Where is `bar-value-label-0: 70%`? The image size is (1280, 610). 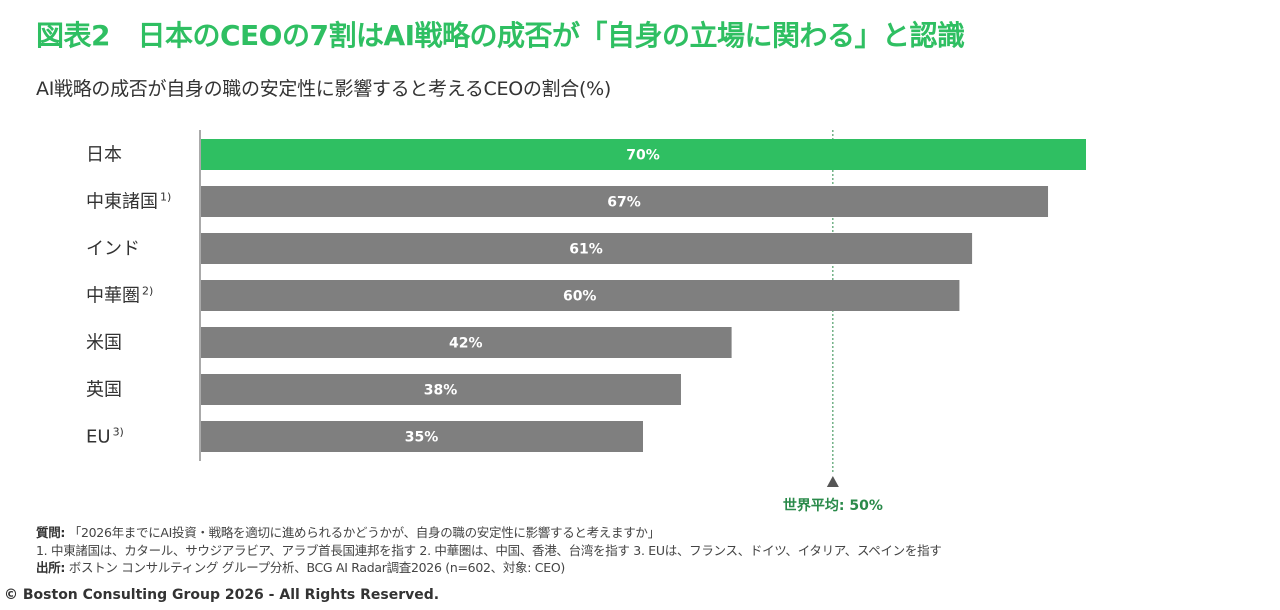
bar-value-label-0: 70% is located at coordinates (643, 156).